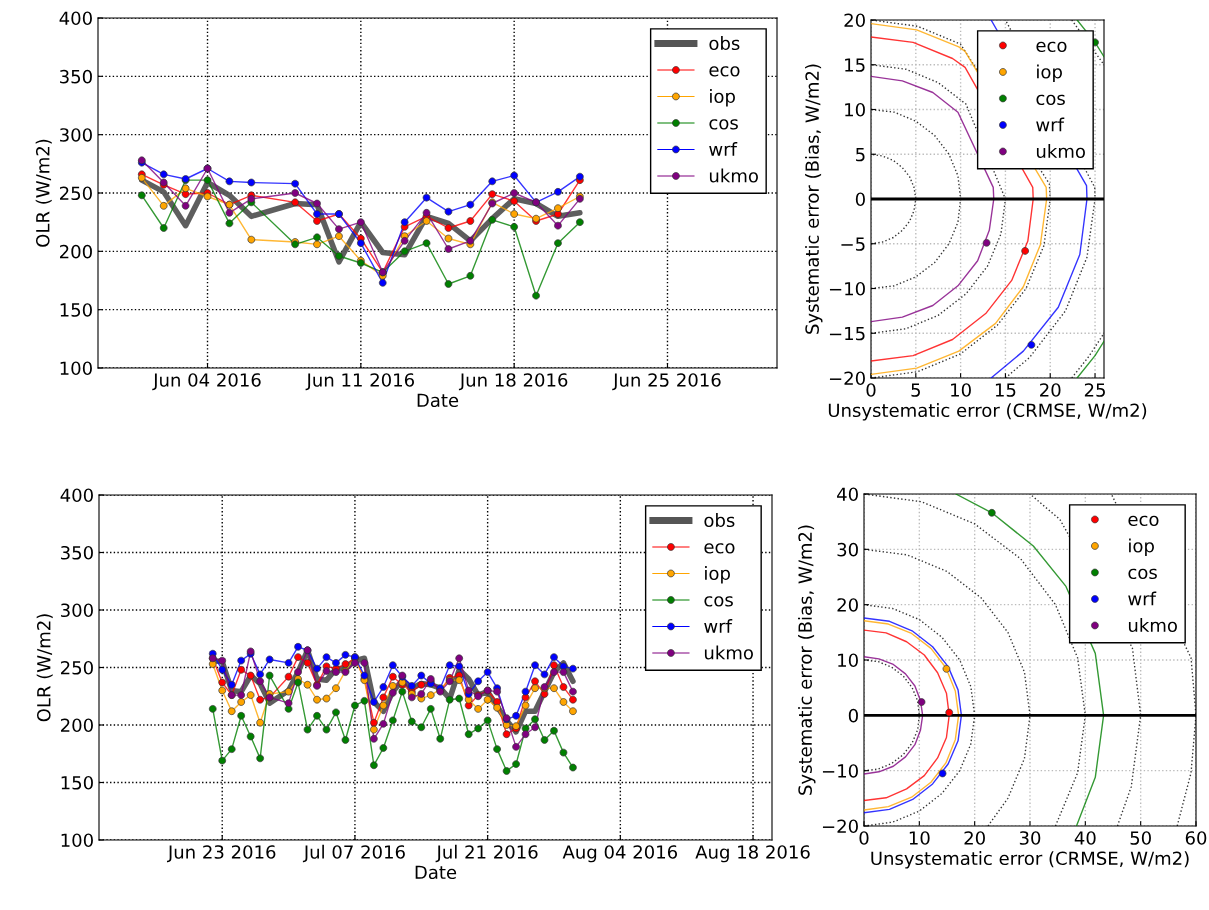 The image size is (1209, 910). Describe the element at coordinates (1094, 390) in the screenshot. I see `x-tick-label: 25` at that location.